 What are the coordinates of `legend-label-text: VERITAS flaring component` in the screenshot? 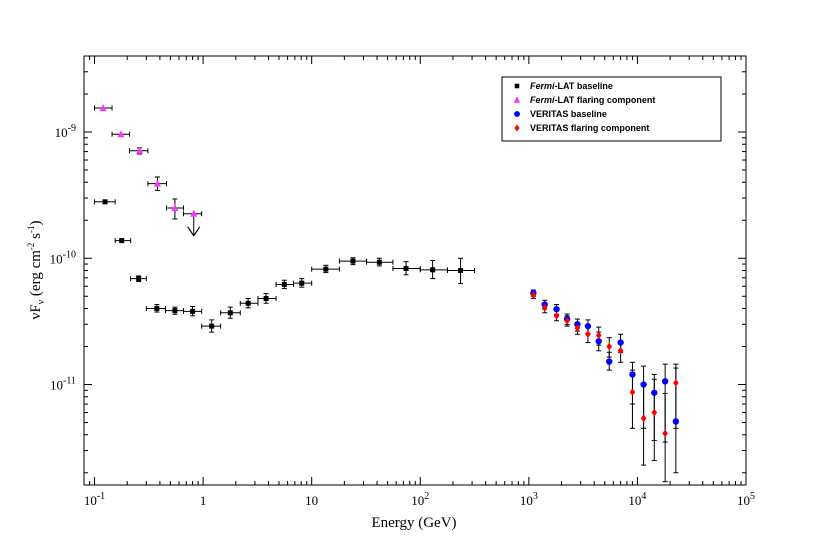 It's located at (589, 128).